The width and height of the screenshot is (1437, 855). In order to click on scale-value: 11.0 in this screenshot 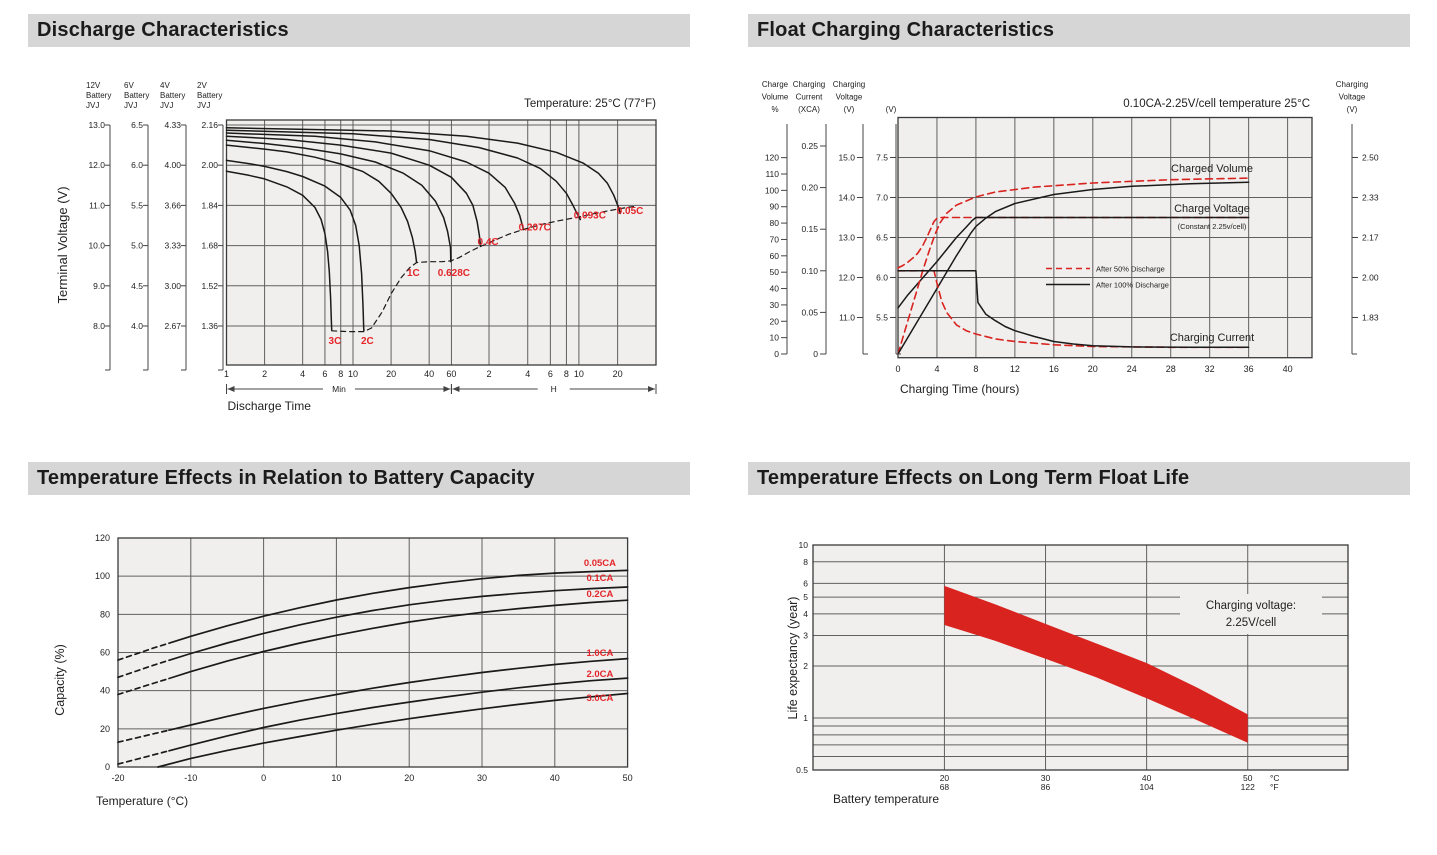, I will do `click(97, 205)`.